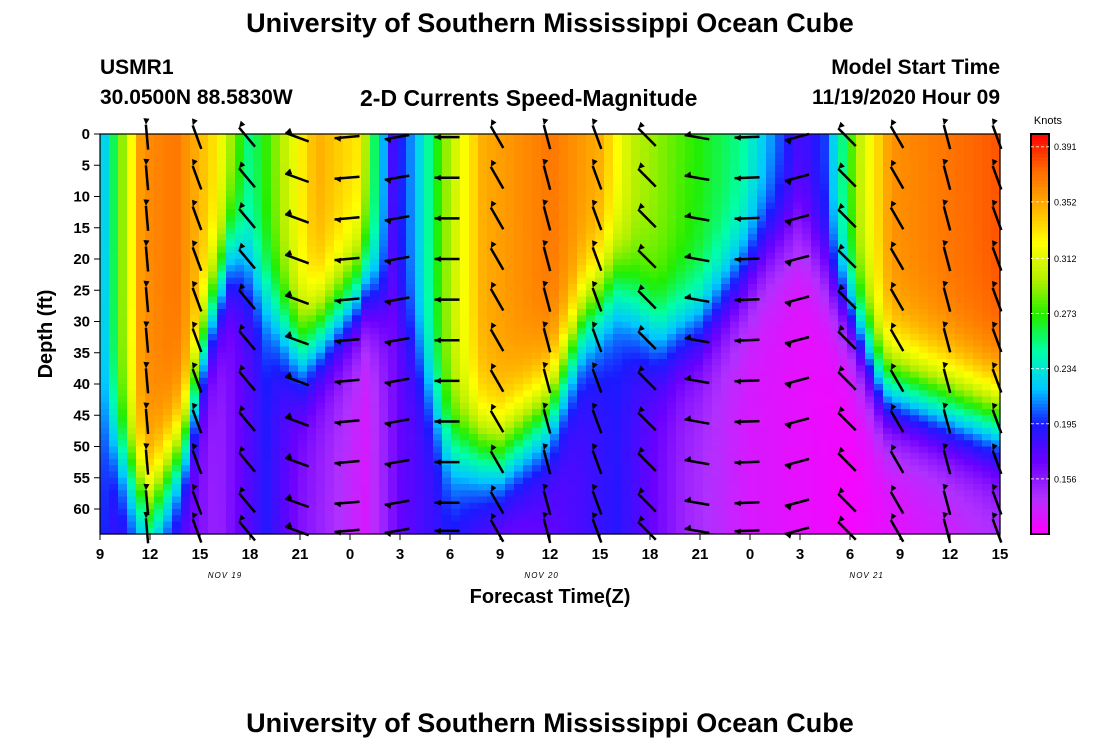  I want to click on x-tick-label: 15, so click(600, 554).